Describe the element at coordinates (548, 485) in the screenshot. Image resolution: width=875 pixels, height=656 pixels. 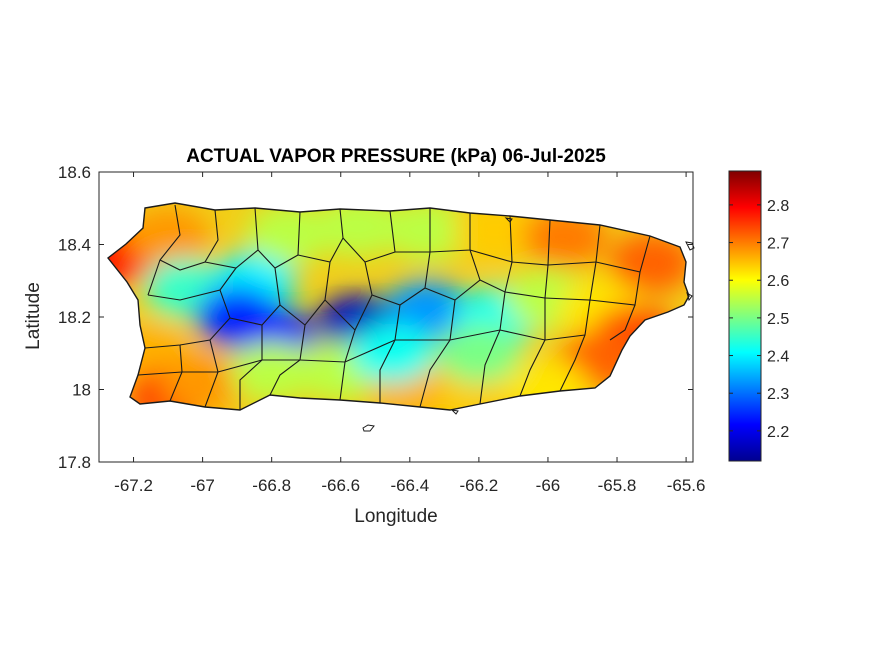
I see `x-tick-label: -66` at that location.